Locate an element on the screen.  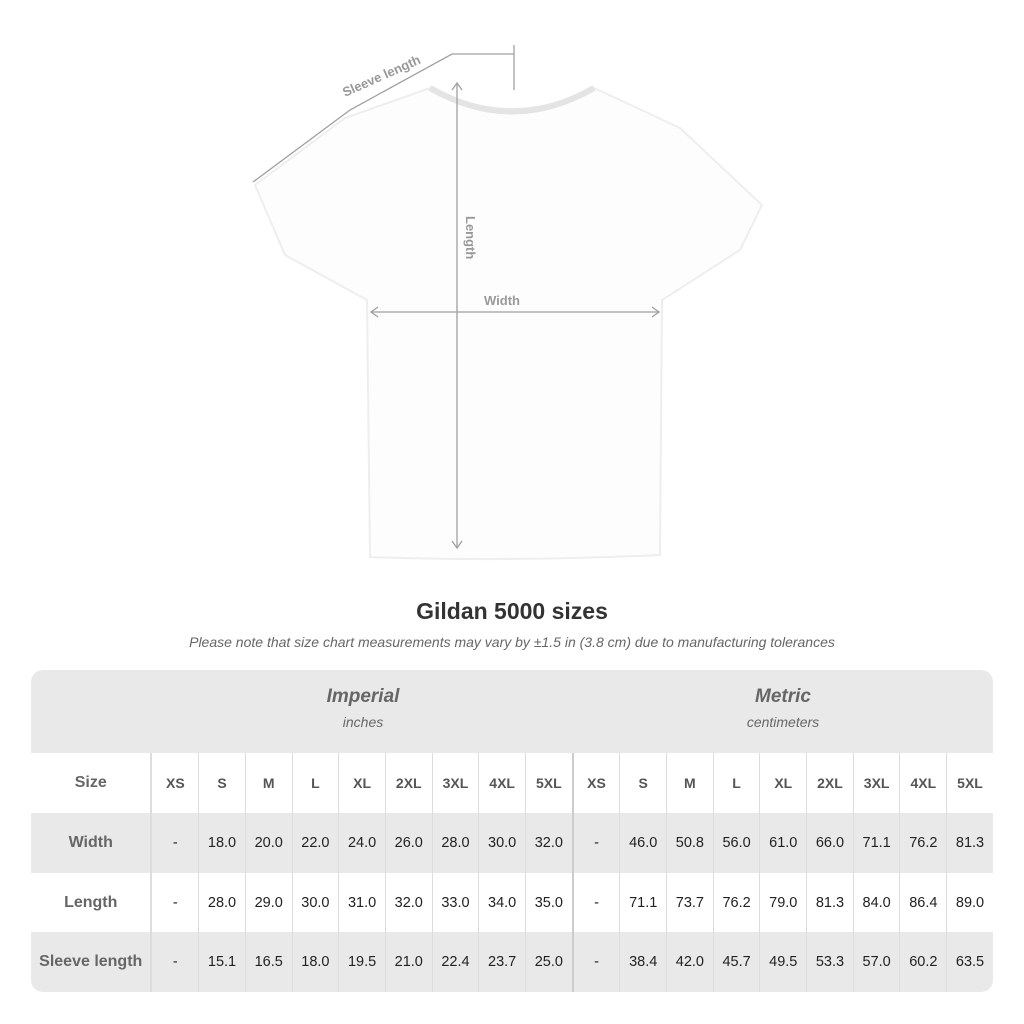
cell-metric: 61.0 is located at coordinates (784, 843).